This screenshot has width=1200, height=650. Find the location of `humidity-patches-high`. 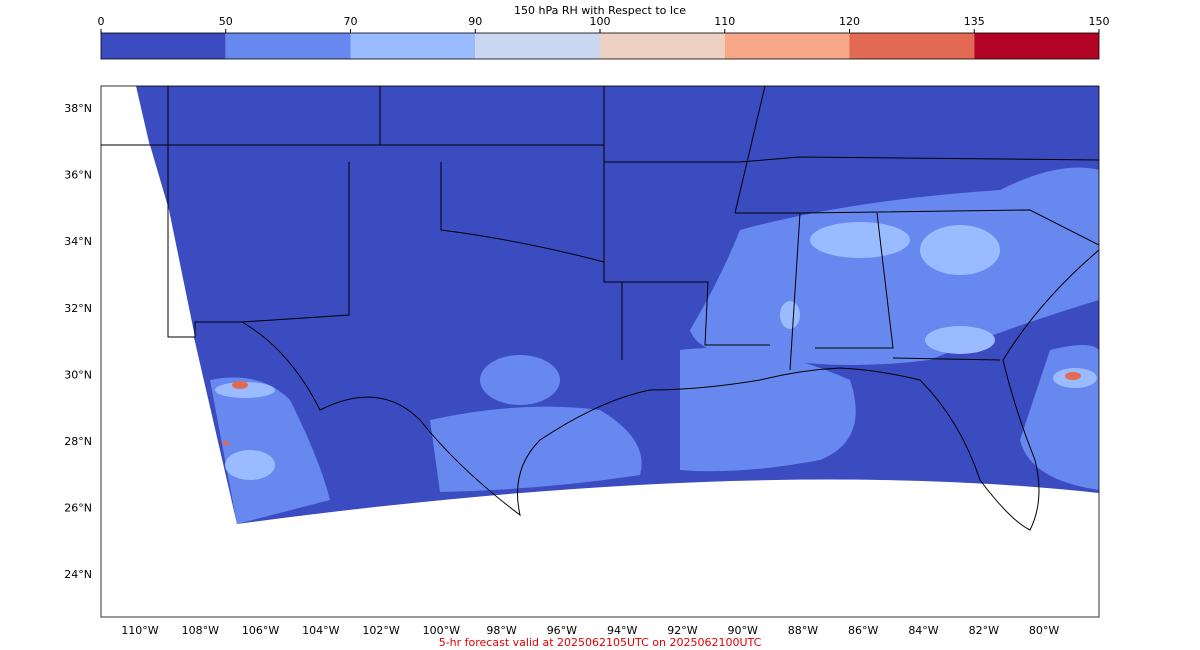

humidity-patches-high is located at coordinates (651, 408).